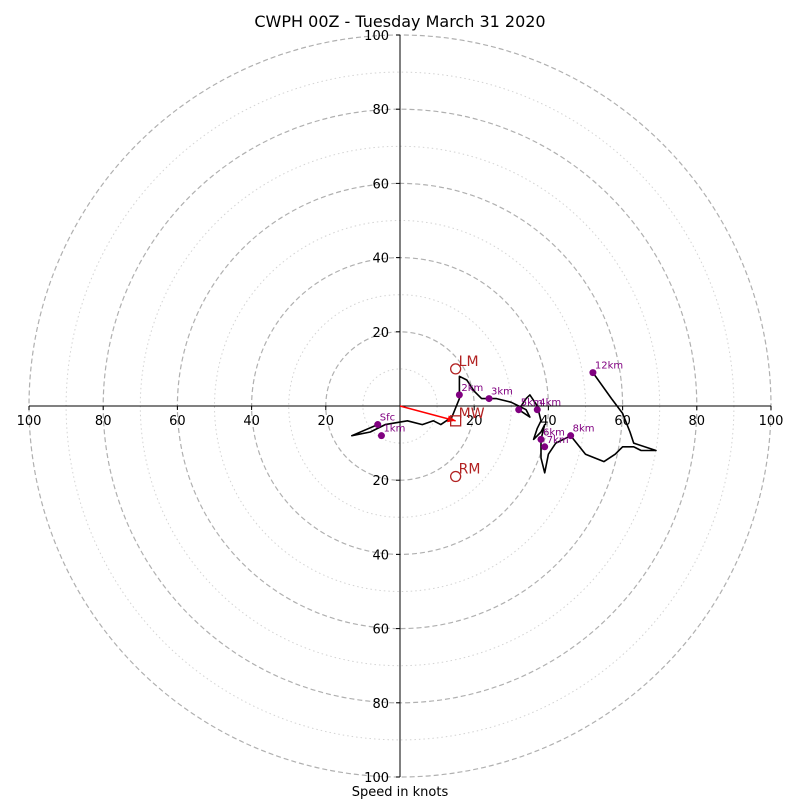 The height and width of the screenshot is (805, 800). Describe the element at coordinates (532, 403) in the screenshot. I see `height-point-label: 5km` at that location.